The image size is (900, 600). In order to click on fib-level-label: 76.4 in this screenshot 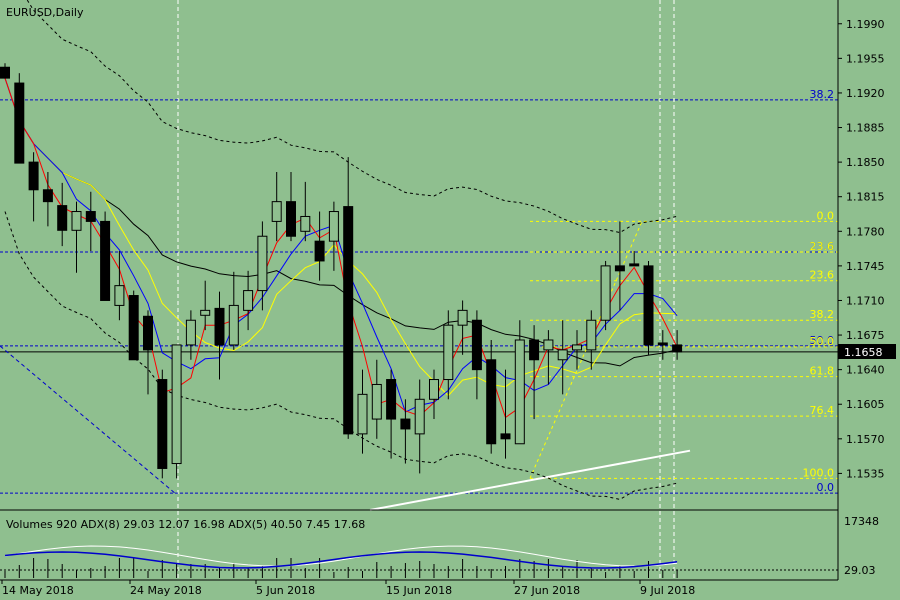, I will do `click(822, 410)`.